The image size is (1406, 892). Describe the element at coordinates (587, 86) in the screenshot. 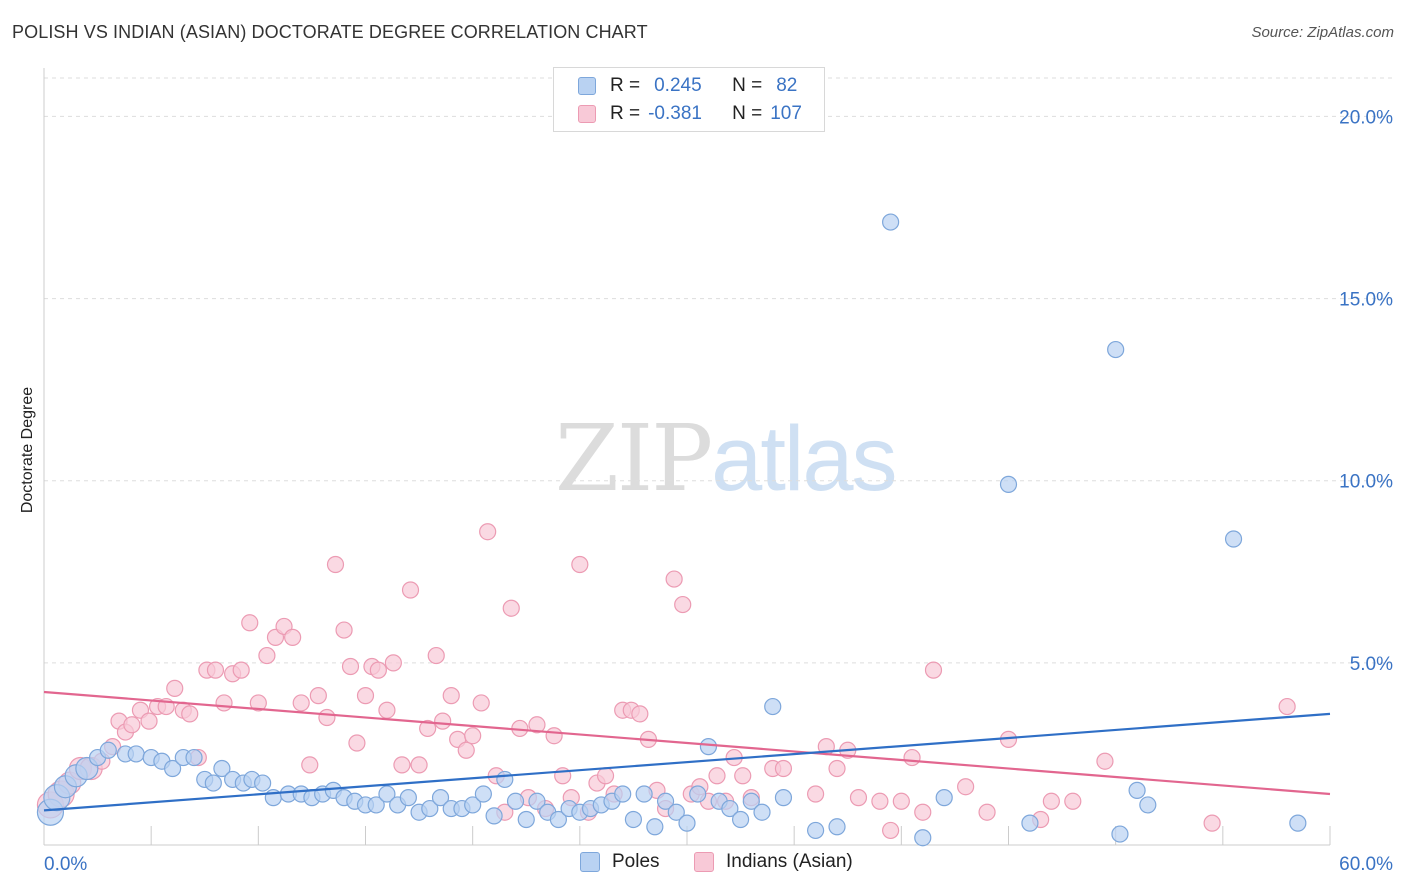

I see `poles-swatch` at that location.